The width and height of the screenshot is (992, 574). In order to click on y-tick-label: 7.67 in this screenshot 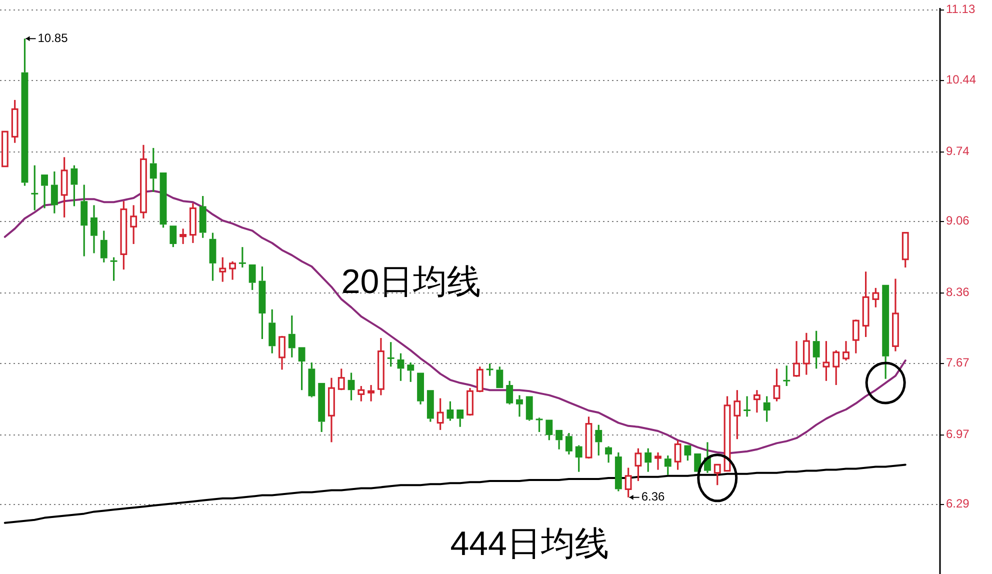, I will do `click(958, 363)`.